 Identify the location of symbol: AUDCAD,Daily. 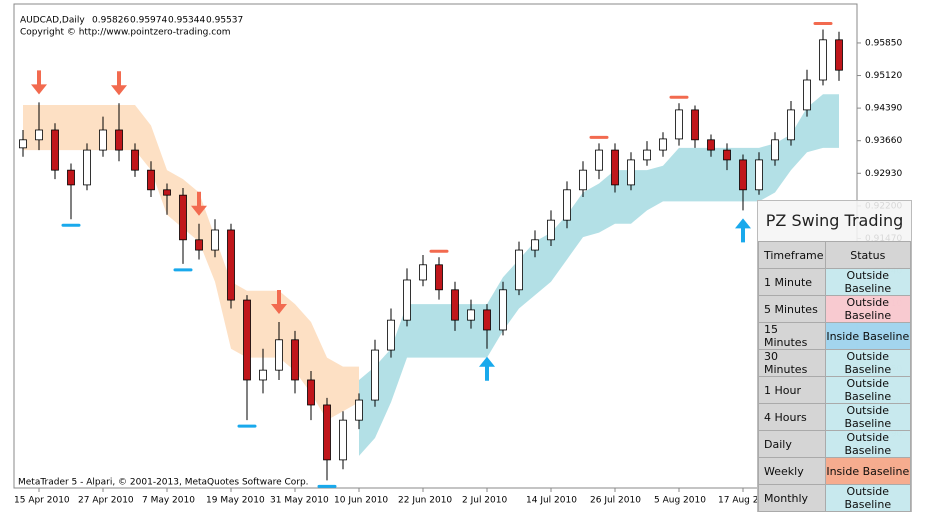
(52, 21).